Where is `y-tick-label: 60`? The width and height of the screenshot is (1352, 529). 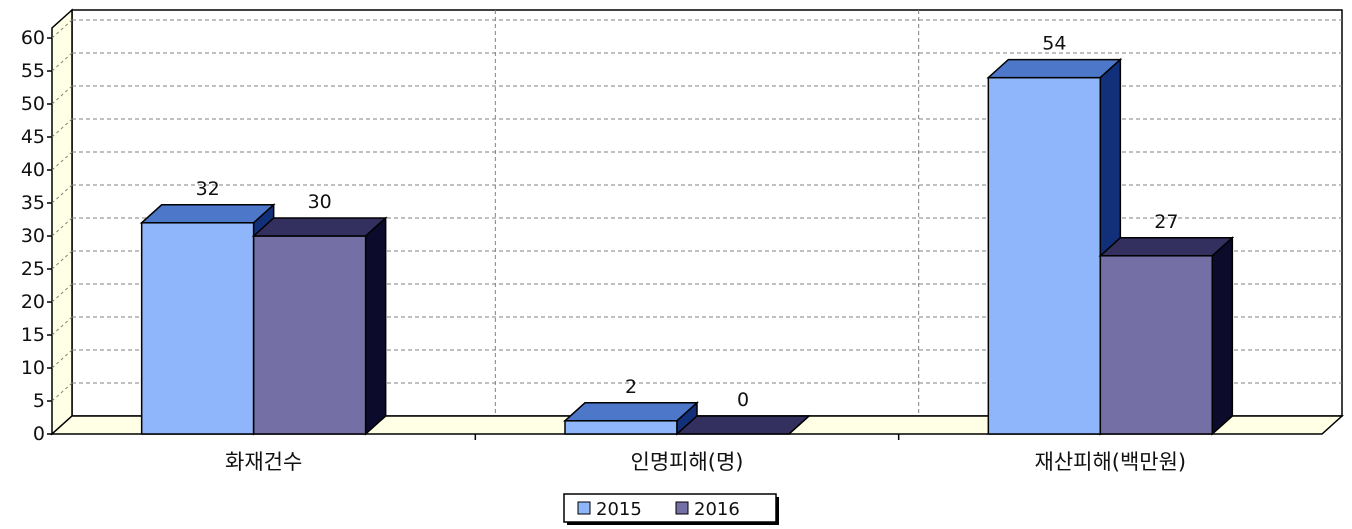 y-tick-label: 60 is located at coordinates (33, 38).